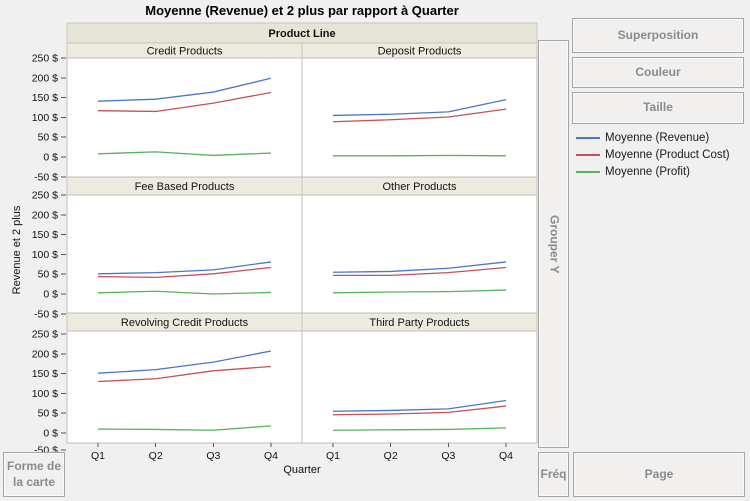 This screenshot has height=501, width=750. I want to click on legend-item: Moyenne (Revenue), so click(653, 138).